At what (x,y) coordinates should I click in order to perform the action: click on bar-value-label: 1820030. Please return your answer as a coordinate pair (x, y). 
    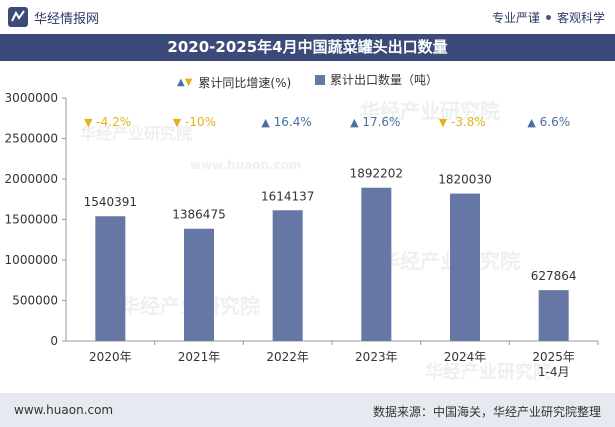
    Looking at the image, I should click on (464, 180).